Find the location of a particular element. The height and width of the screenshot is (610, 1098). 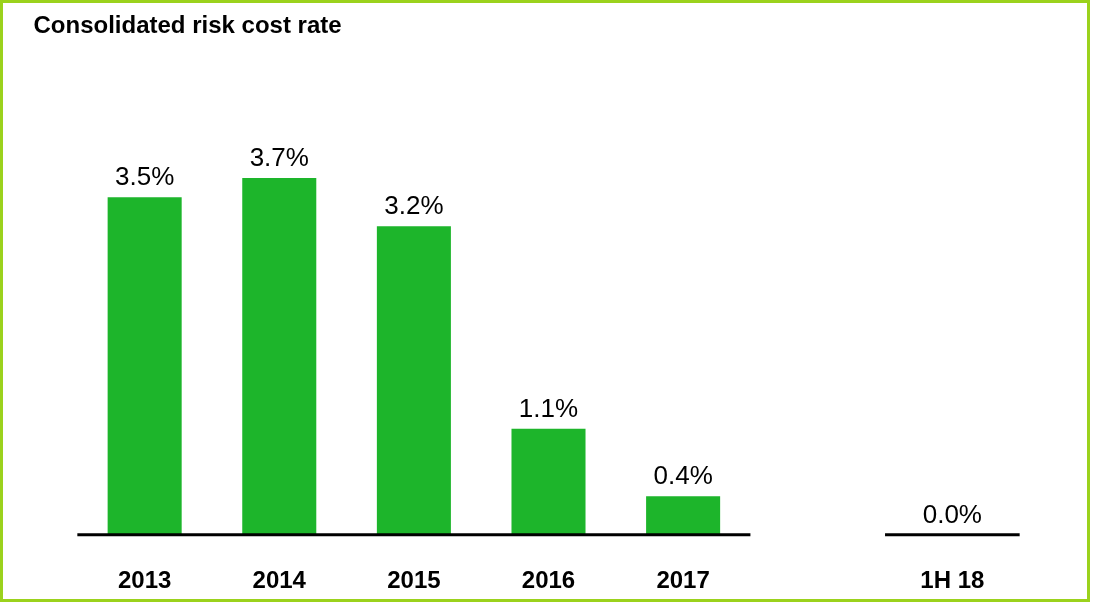

data-label: 3.5% is located at coordinates (145, 176).